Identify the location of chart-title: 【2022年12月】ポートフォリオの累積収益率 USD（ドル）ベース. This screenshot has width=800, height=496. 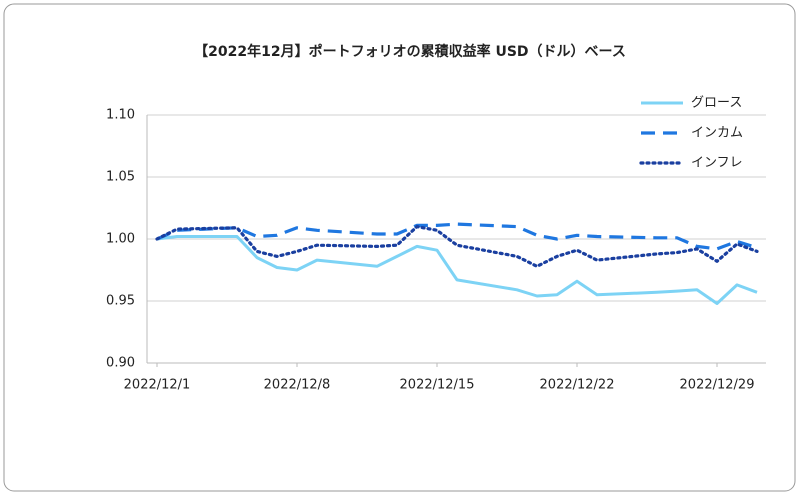
(410, 51).